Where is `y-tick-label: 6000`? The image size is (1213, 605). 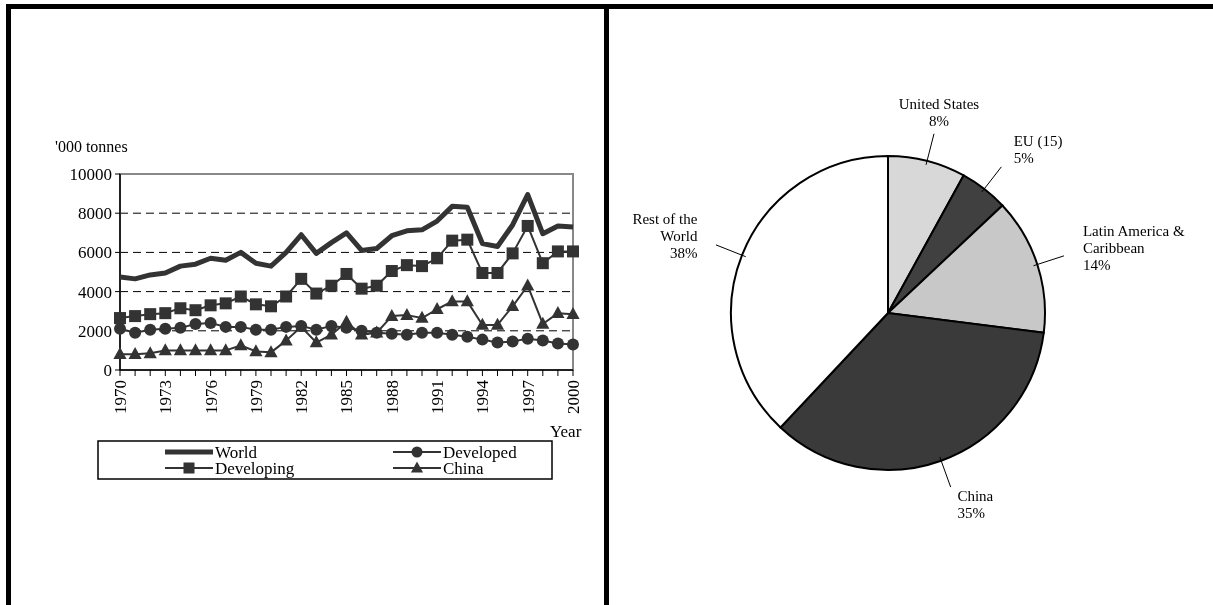 y-tick-label: 6000 is located at coordinates (95, 253).